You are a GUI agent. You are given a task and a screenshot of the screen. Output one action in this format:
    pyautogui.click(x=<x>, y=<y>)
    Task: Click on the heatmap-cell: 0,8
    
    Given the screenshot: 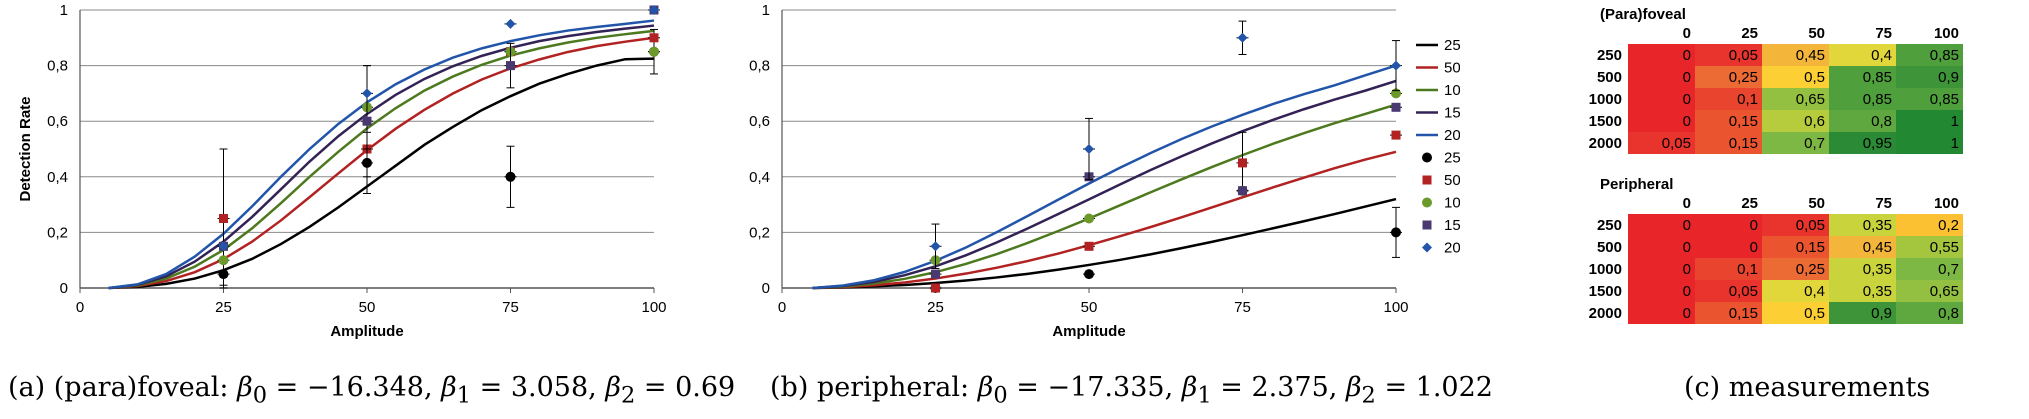 What is the action you would take?
    pyautogui.click(x=1929, y=313)
    